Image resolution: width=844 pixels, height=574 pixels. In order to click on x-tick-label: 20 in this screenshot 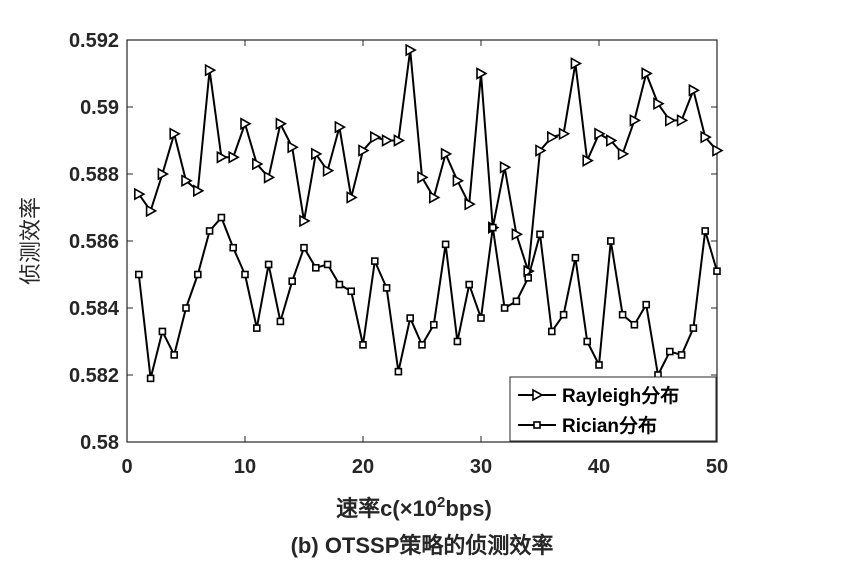, I will do `click(363, 467)`.